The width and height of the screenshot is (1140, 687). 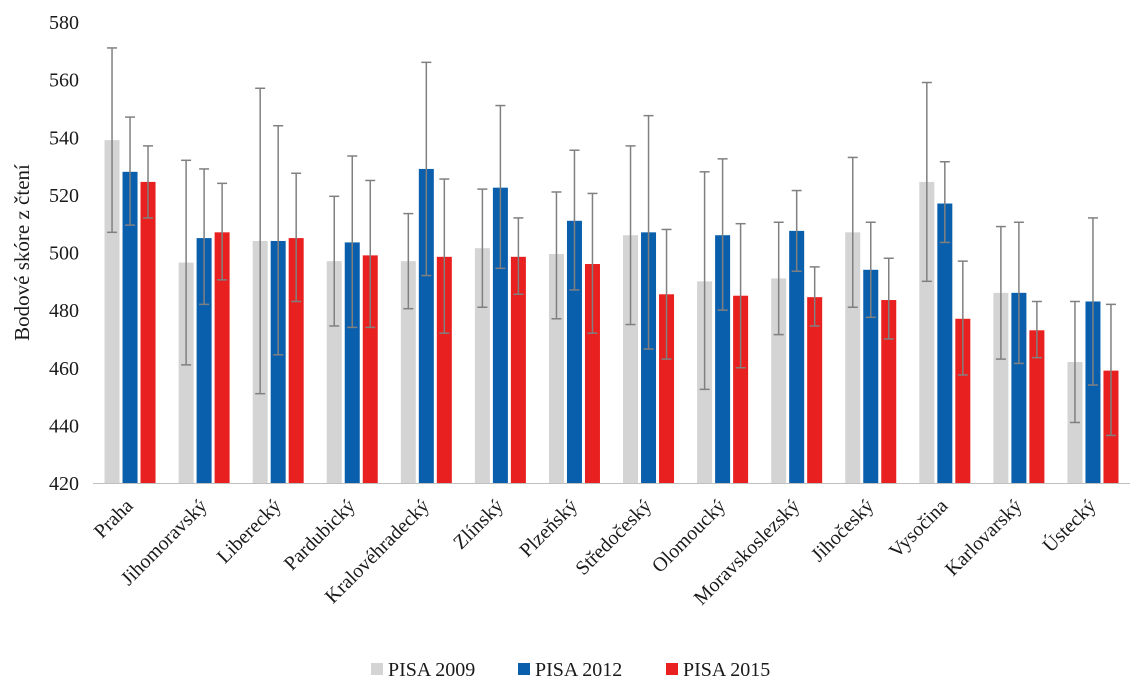 I want to click on category-label: Ústecký, so click(x=1068, y=525).